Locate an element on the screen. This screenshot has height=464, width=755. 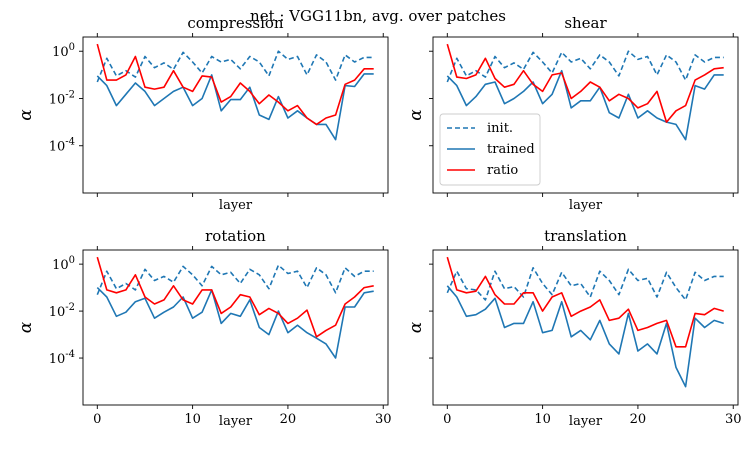
figure-title: net : VGG11bn, avg. over patches is located at coordinates (378, 16).